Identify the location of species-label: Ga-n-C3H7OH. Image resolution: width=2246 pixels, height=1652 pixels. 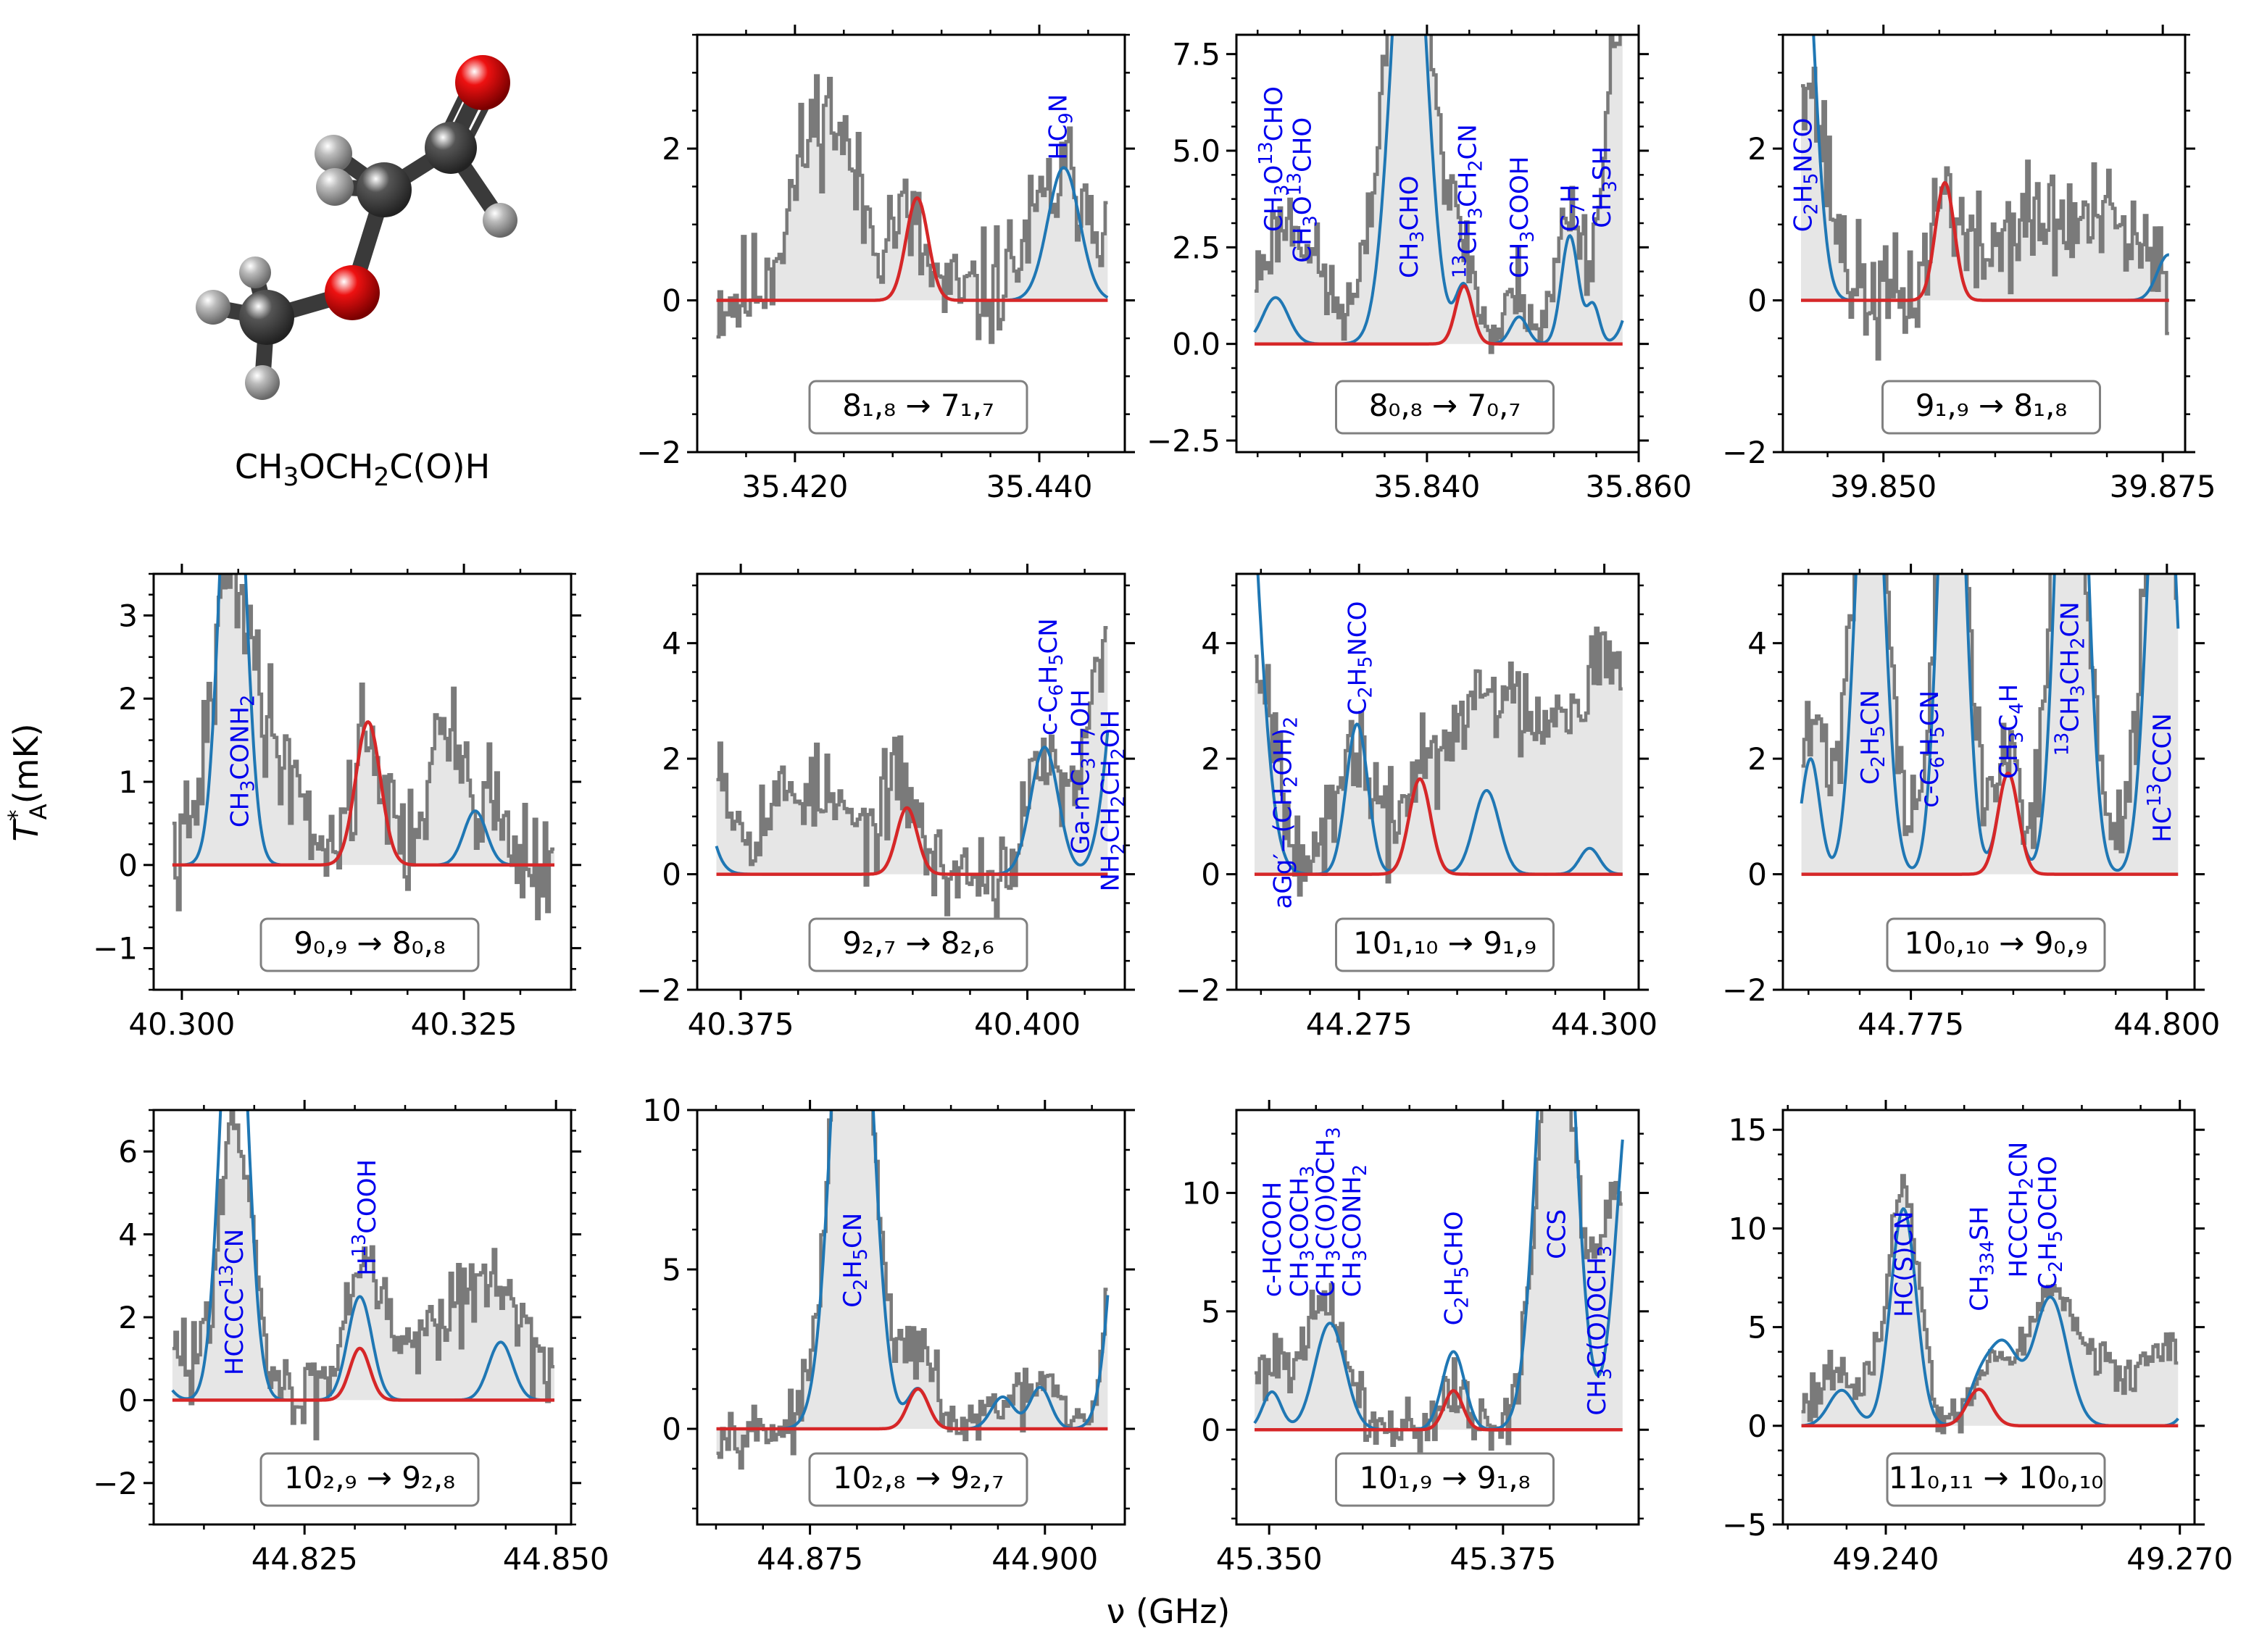
(1082, 771).